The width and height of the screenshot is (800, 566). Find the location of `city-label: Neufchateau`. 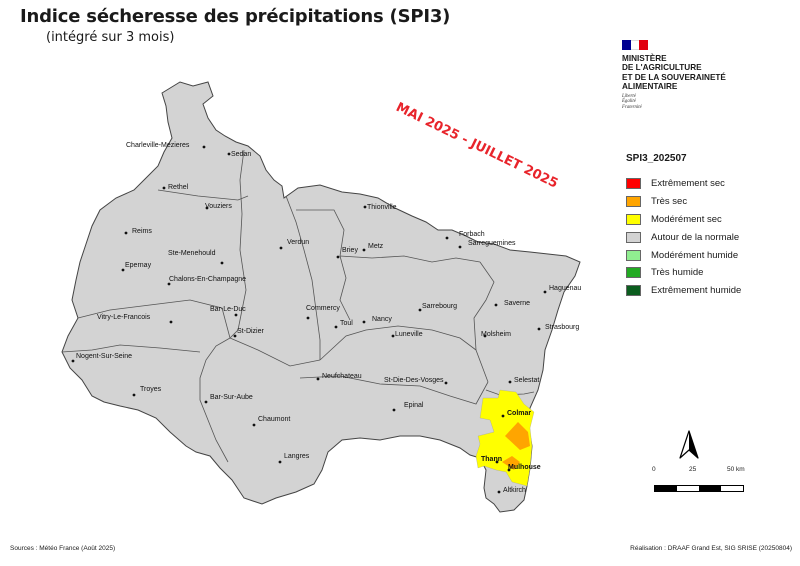

city-label: Neufchateau is located at coordinates (342, 376).